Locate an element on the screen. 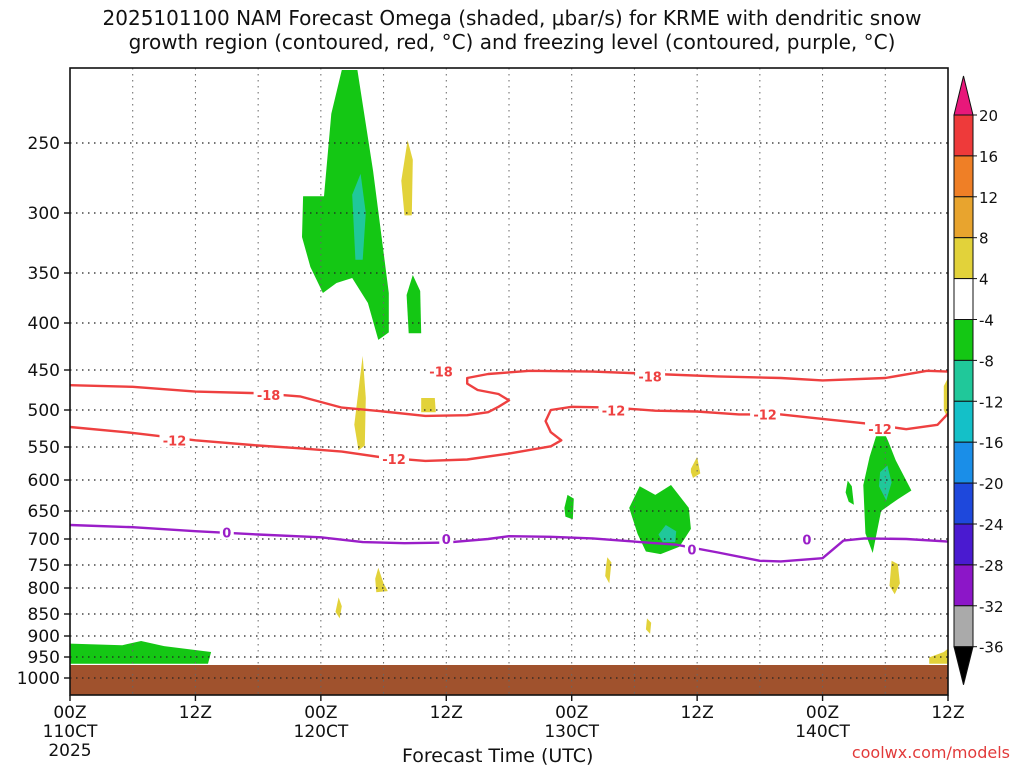 This screenshot has height=768, width=1024. colorbar-label: -12 is located at coordinates (991, 402).